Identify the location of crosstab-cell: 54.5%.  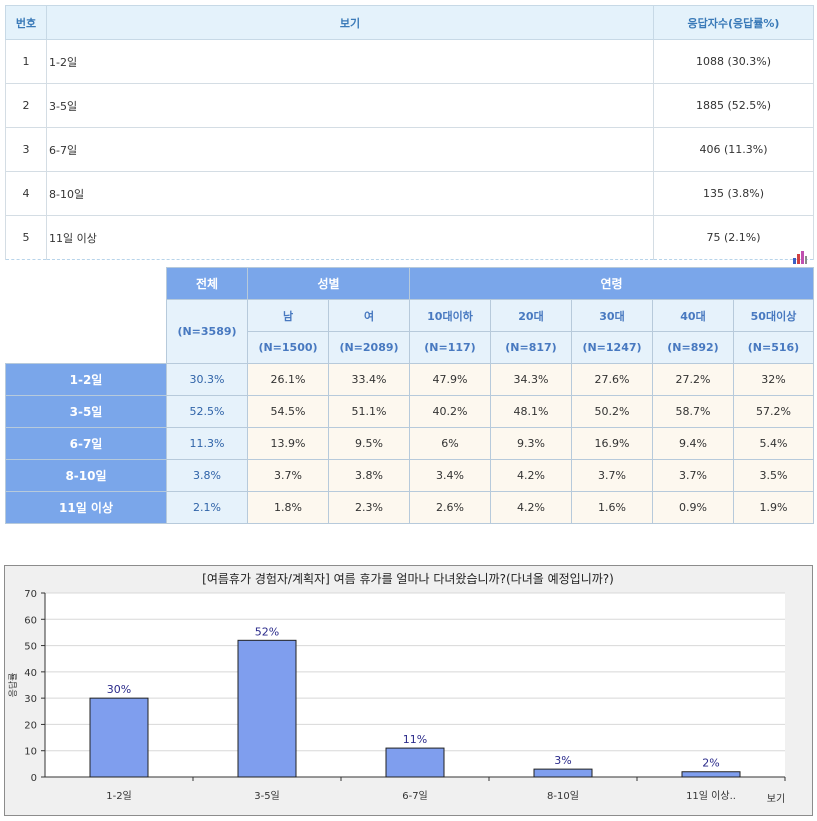
(288, 411).